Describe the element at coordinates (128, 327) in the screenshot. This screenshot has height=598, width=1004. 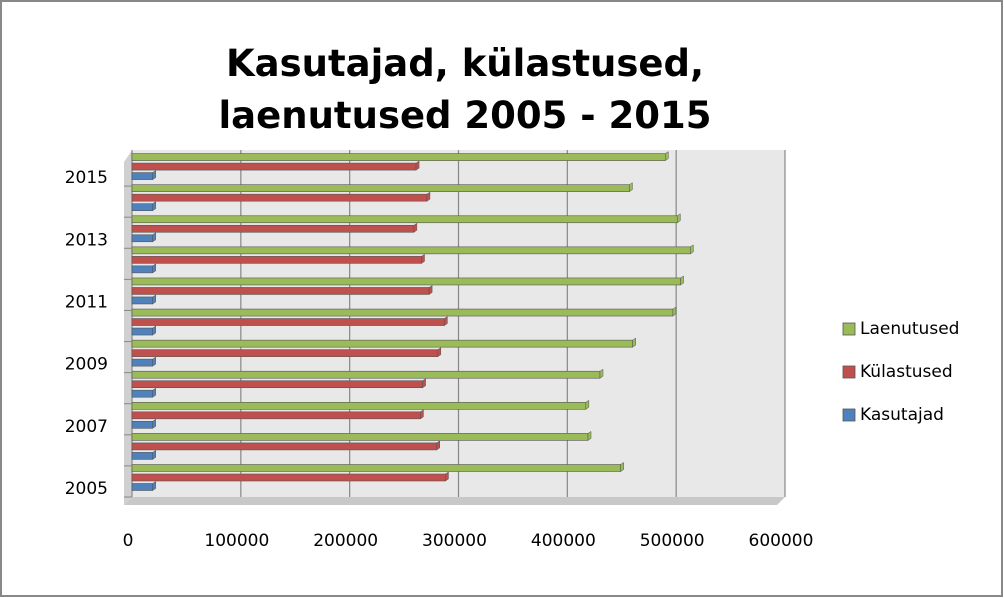
I see `side-wall` at that location.